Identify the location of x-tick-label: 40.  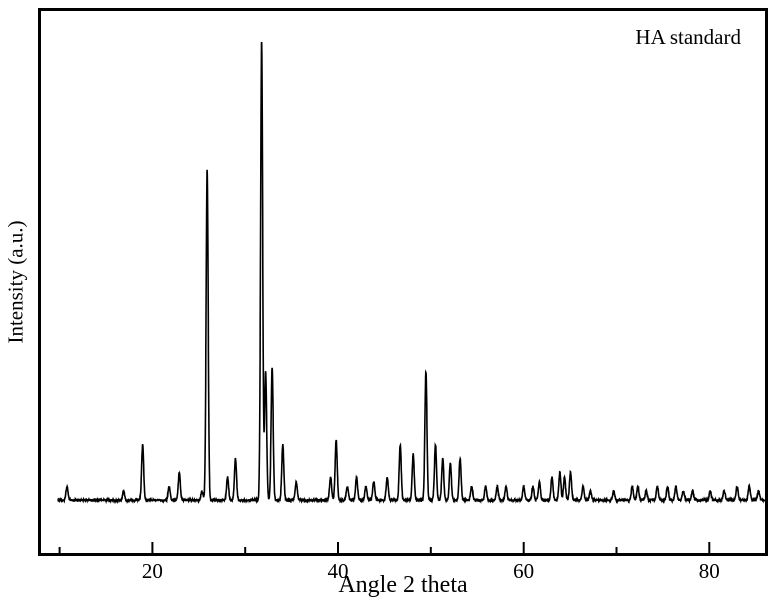
(338, 571).